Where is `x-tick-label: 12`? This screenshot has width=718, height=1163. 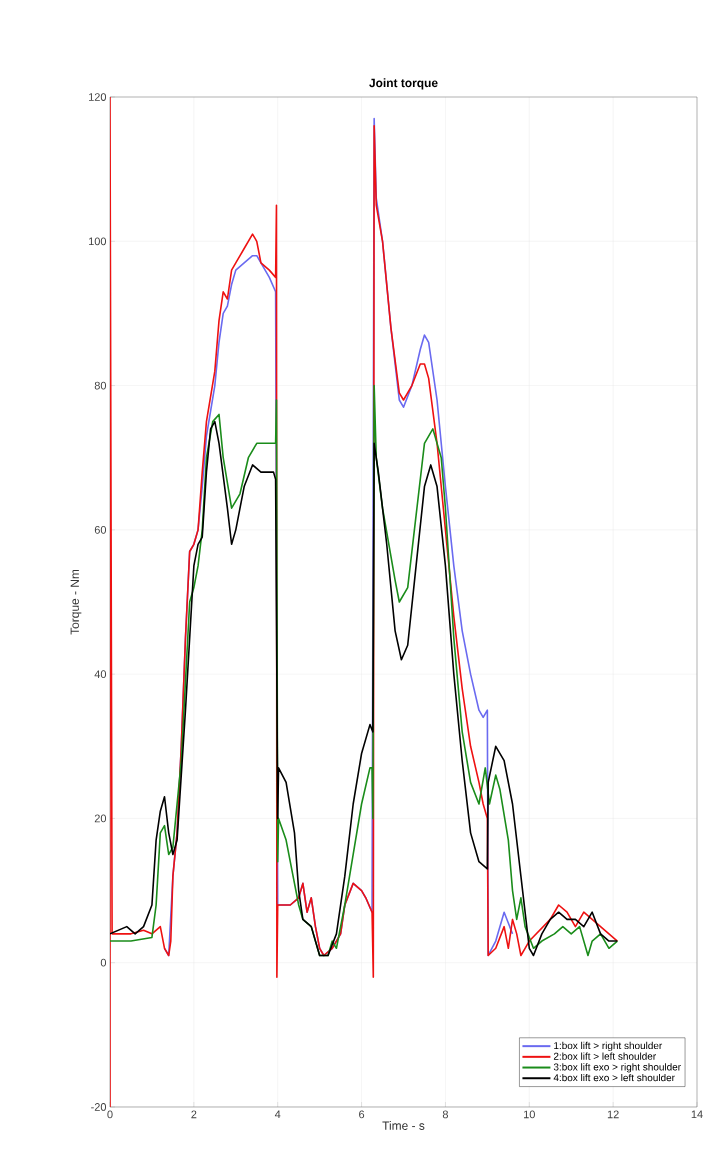 x-tick-label: 12 is located at coordinates (613, 1114).